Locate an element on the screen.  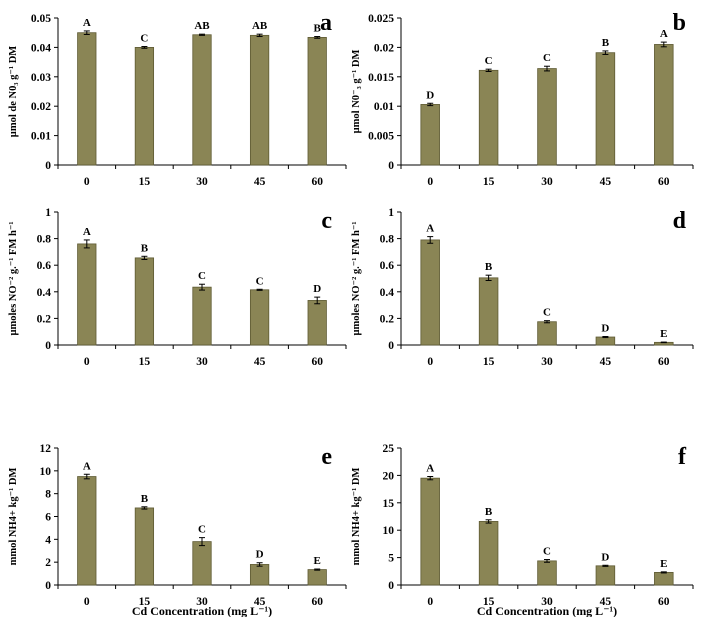
y-tick-label: 12 is located at coordinates (46, 449).